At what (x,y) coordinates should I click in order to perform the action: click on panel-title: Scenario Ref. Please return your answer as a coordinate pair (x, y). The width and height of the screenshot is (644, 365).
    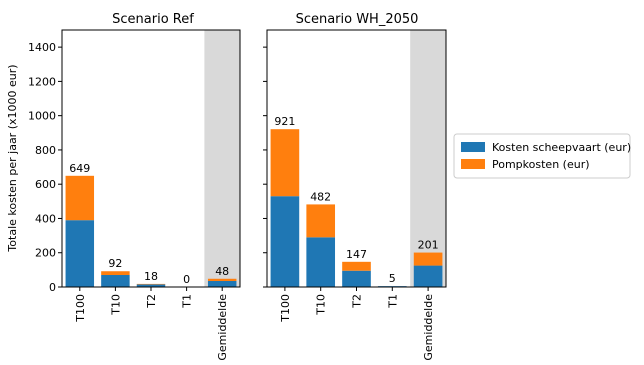
    Looking at the image, I should click on (153, 19).